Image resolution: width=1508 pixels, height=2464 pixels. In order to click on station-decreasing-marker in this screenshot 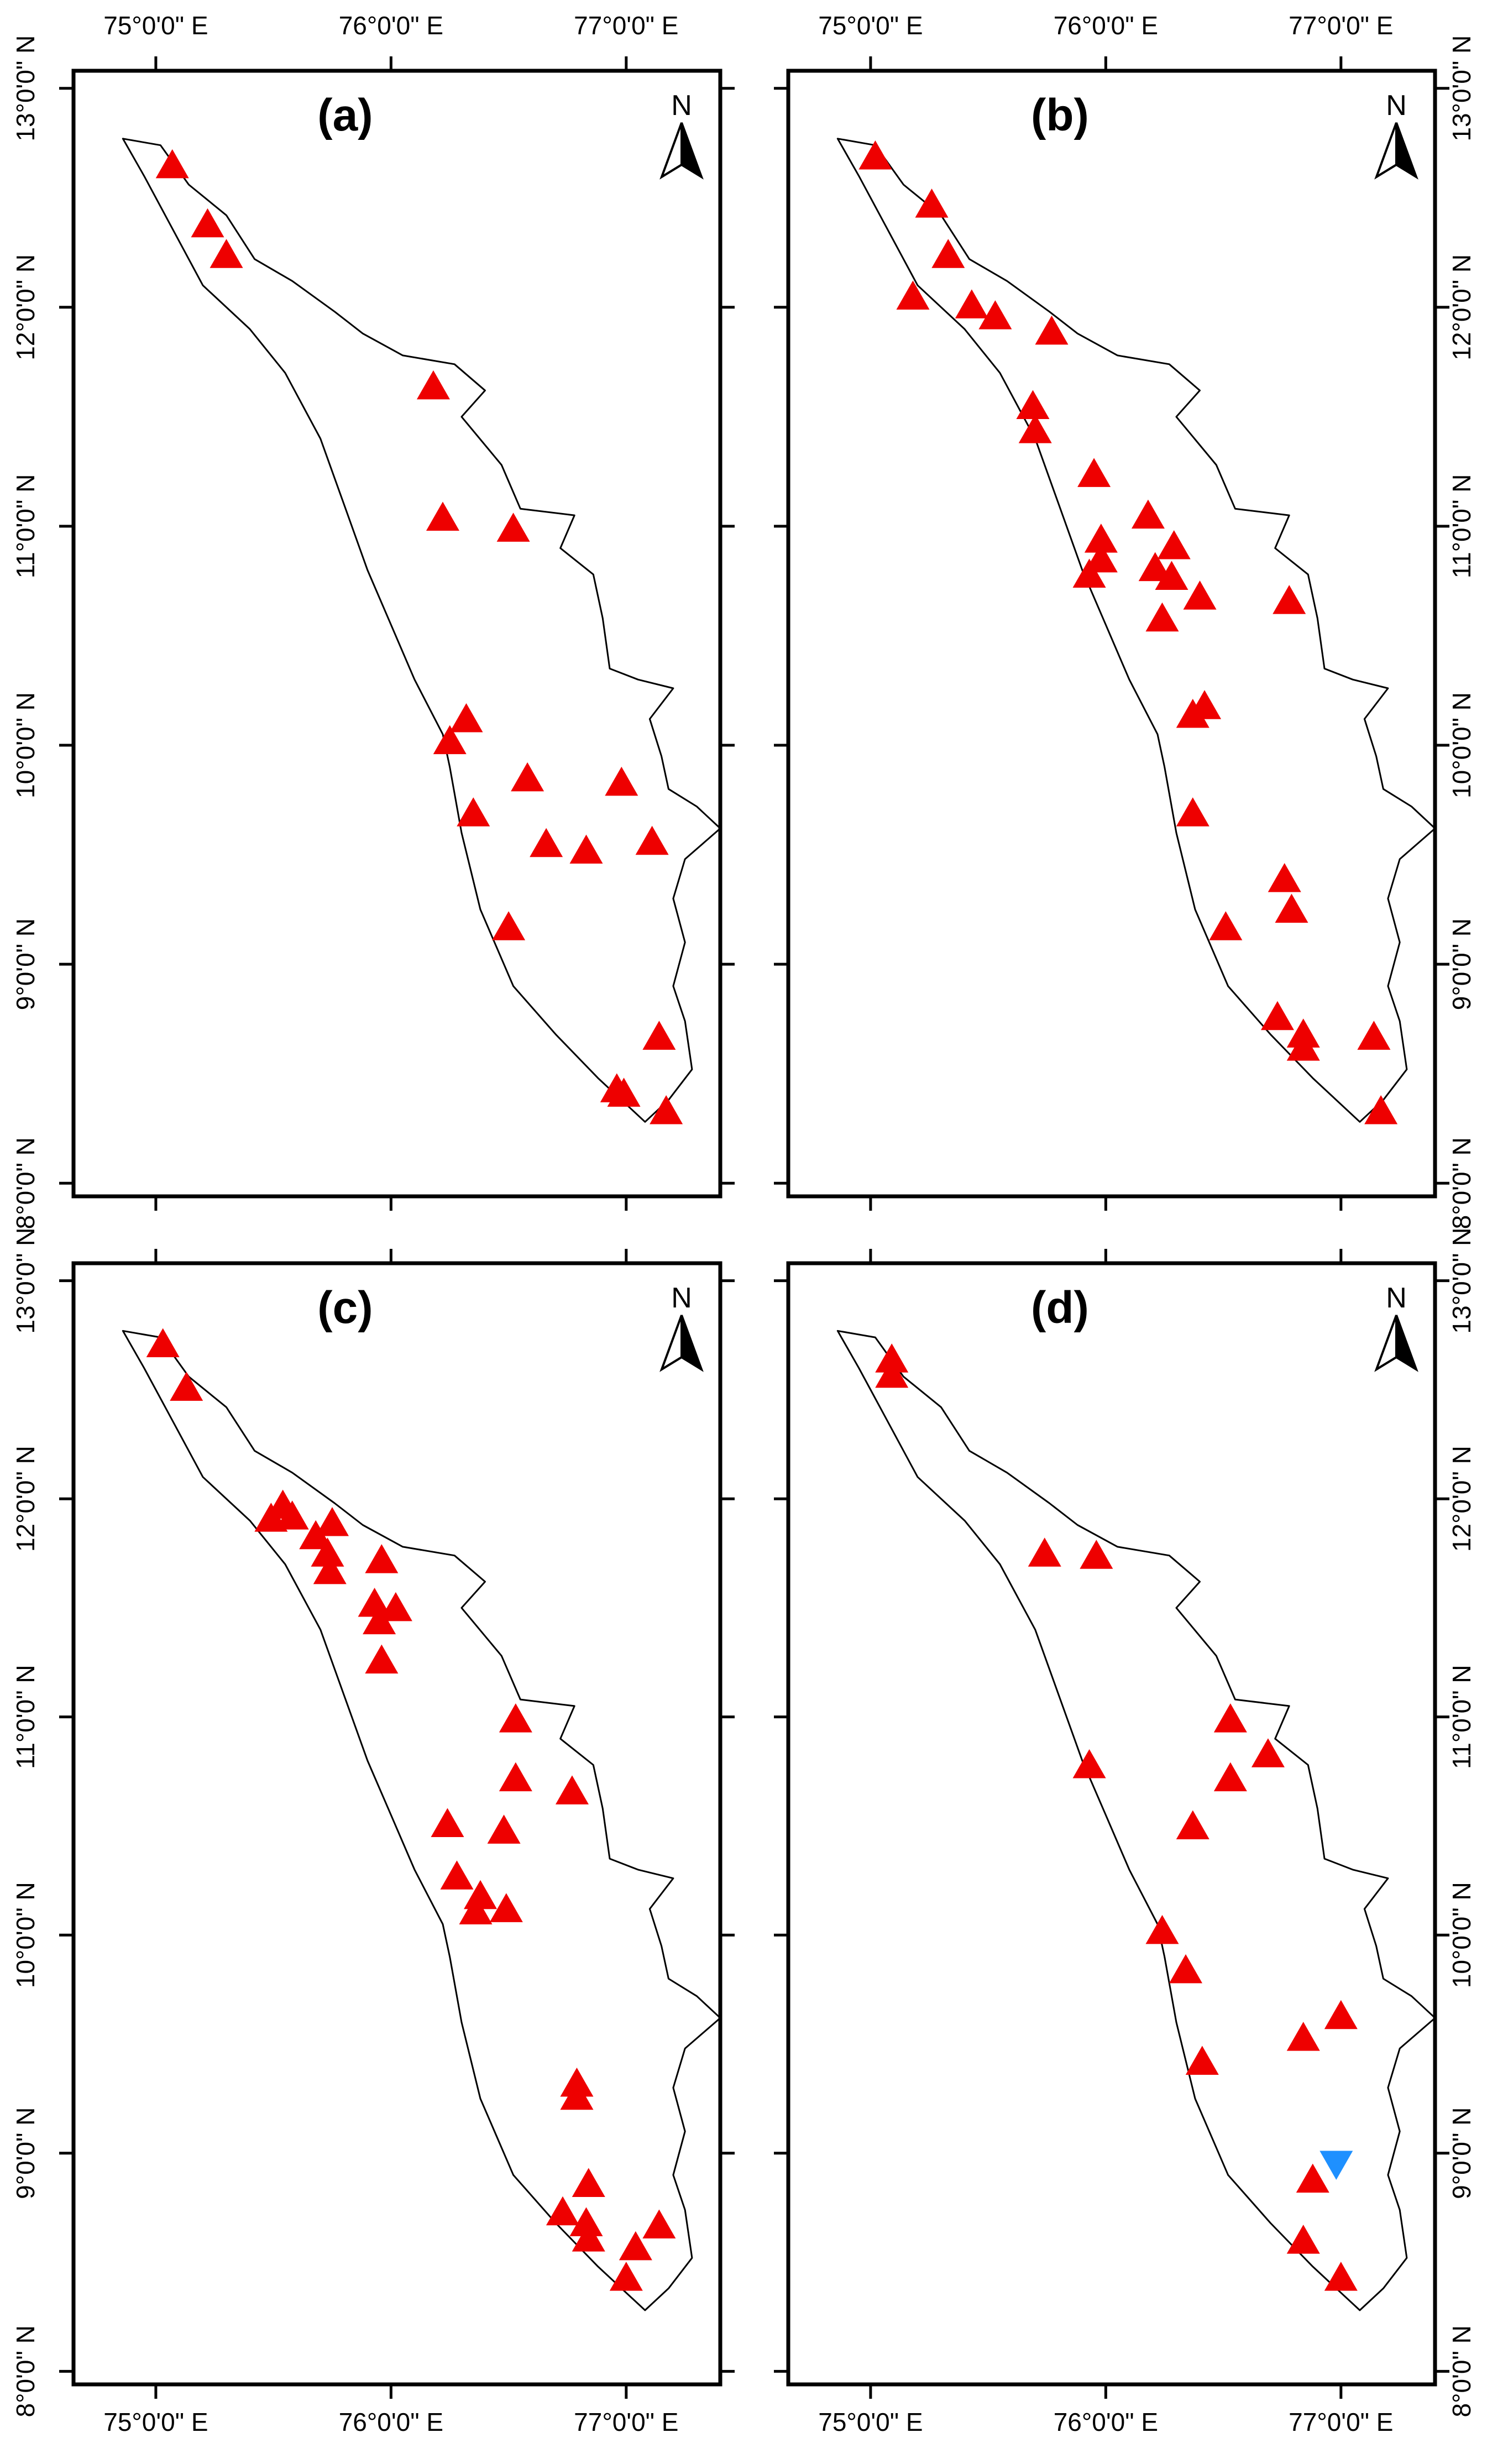, I will do `click(1336, 2165)`.